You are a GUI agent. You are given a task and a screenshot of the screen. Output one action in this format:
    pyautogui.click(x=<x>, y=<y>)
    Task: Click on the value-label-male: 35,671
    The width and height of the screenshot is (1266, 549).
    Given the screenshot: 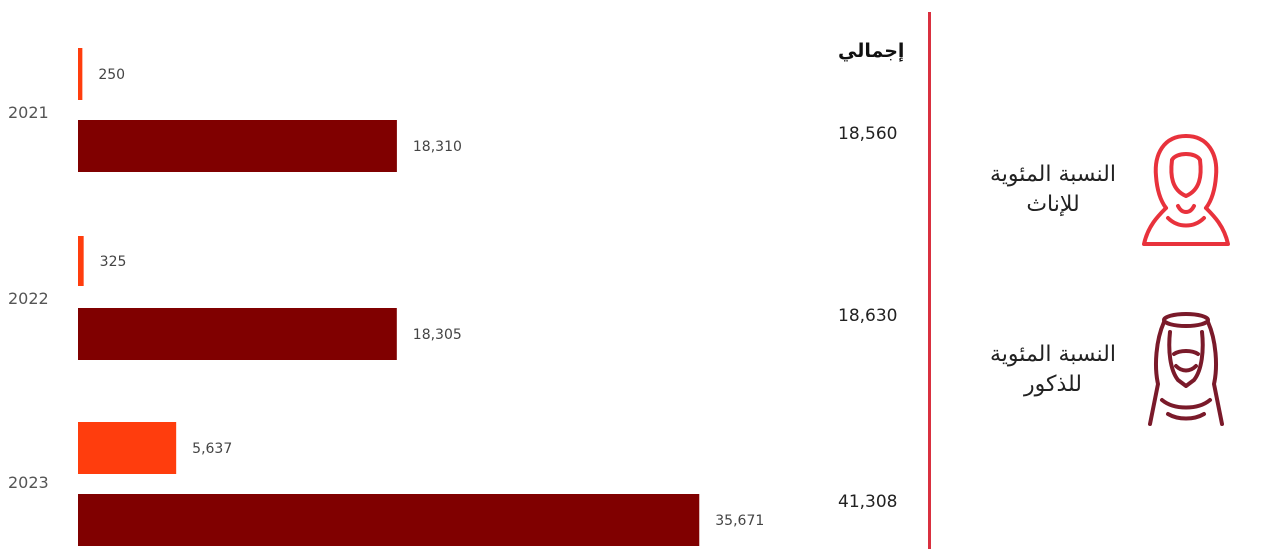 What is the action you would take?
    pyautogui.click(x=739, y=521)
    